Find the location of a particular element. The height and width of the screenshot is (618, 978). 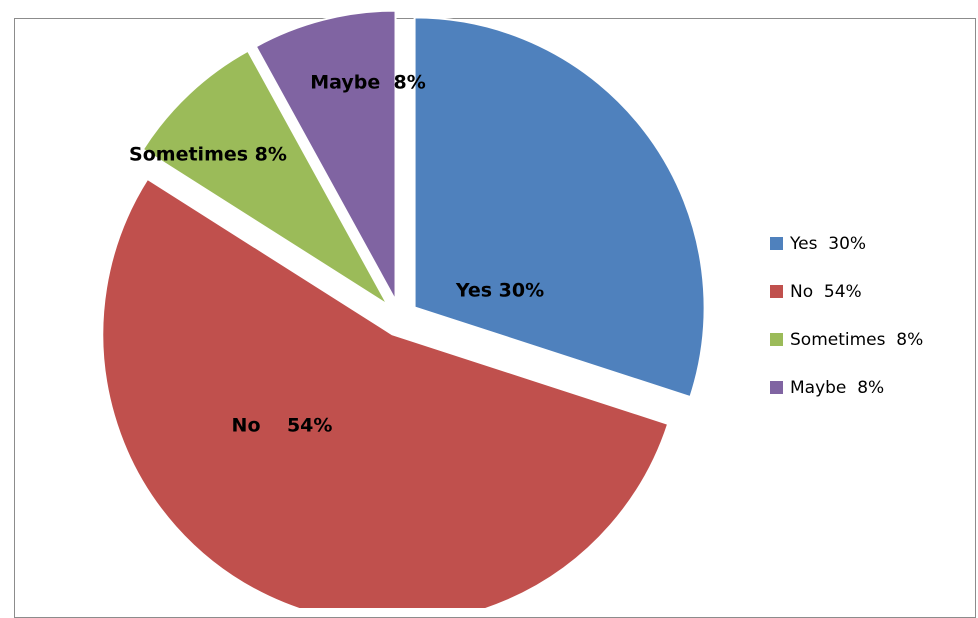

legend-label-no: No 54% is located at coordinates (826, 292).